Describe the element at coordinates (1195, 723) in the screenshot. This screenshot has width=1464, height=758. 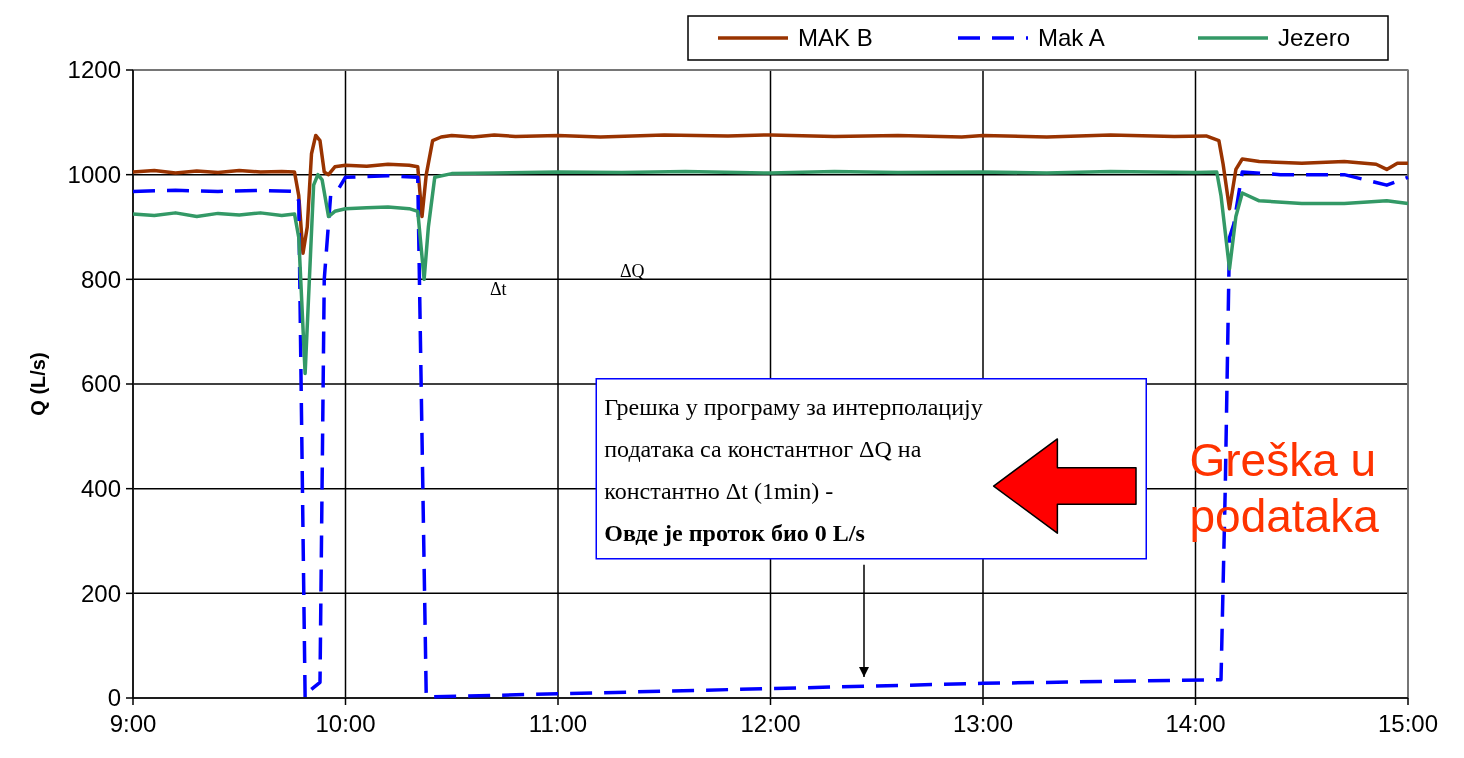
I see `x-tick-label: 14:00` at that location.